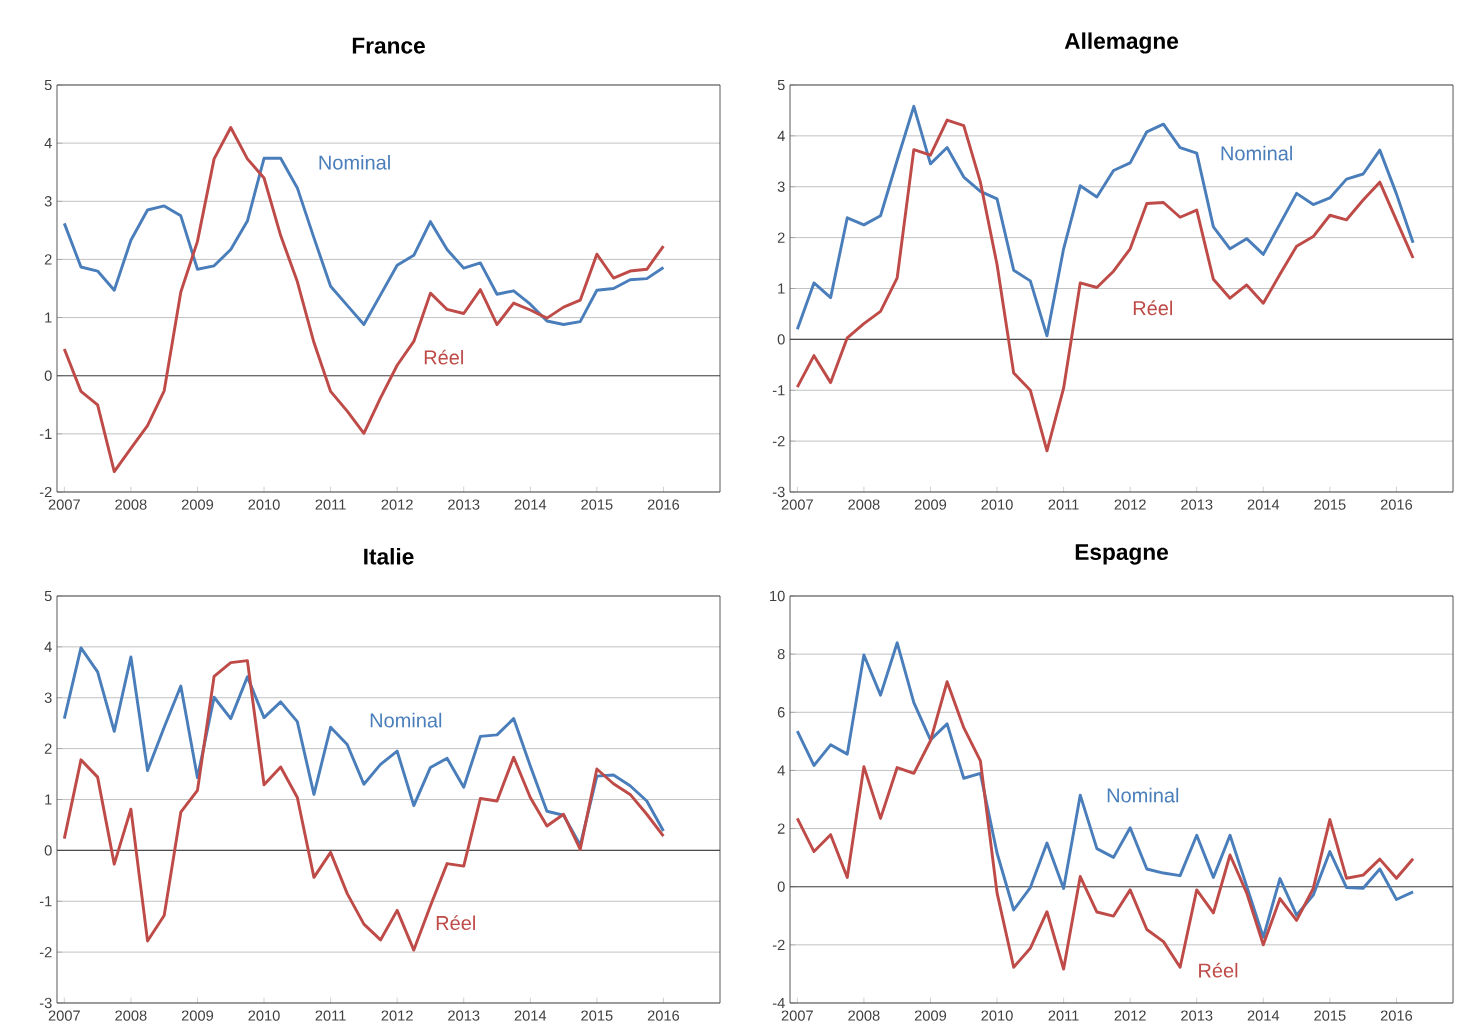  Describe the element at coordinates (1121, 43) in the screenshot. I see `chart-title: Allemagne` at that location.